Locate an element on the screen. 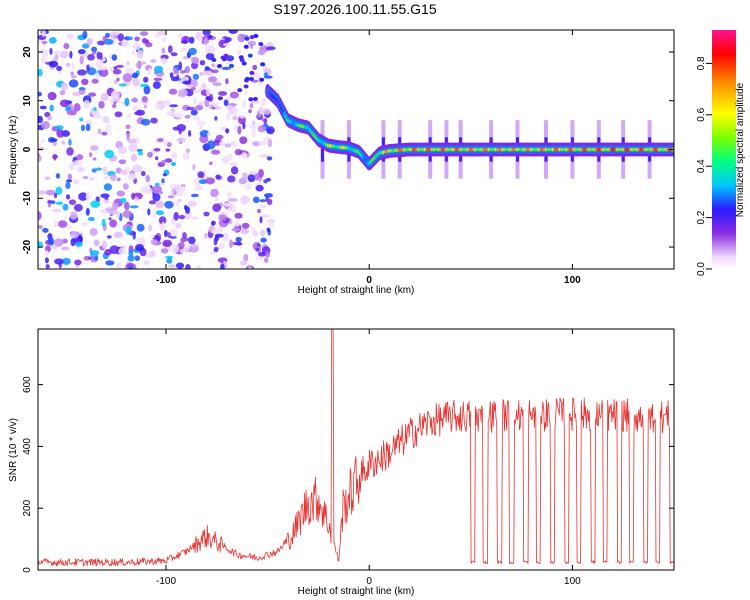 This screenshot has height=600, width=750. x-tick-label: -100 is located at coordinates (166, 280).